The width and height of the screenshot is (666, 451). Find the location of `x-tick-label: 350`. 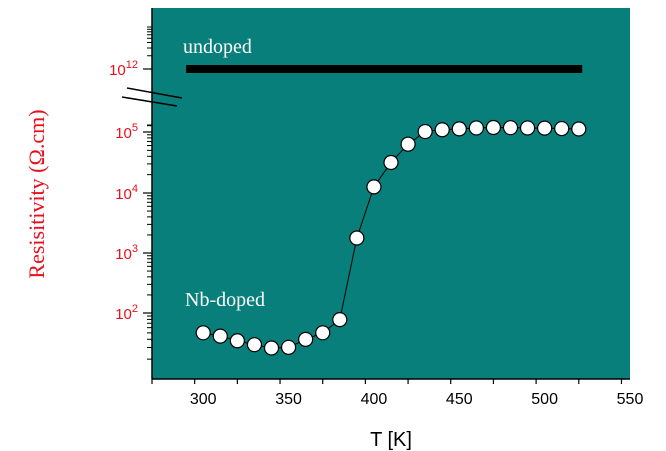

x-tick-label: 350 is located at coordinates (288, 399).